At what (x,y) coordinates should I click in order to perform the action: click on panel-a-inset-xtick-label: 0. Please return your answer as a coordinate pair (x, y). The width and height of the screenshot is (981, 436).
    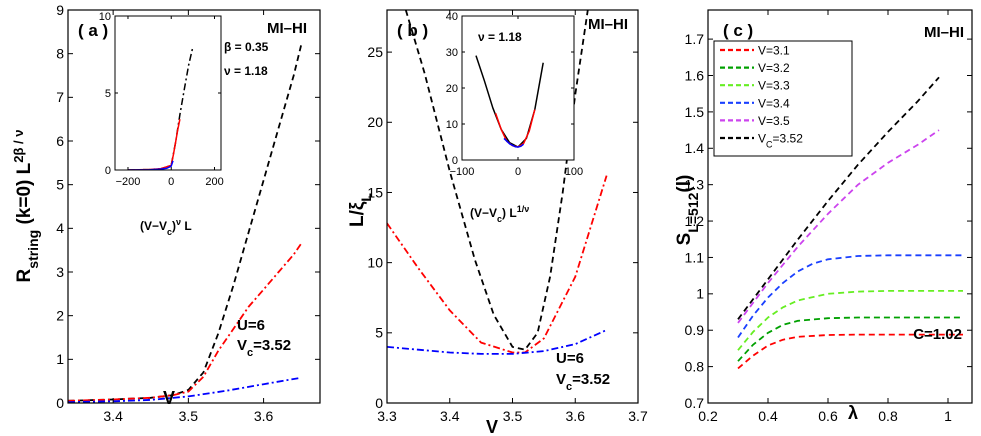
    Looking at the image, I should click on (171, 182).